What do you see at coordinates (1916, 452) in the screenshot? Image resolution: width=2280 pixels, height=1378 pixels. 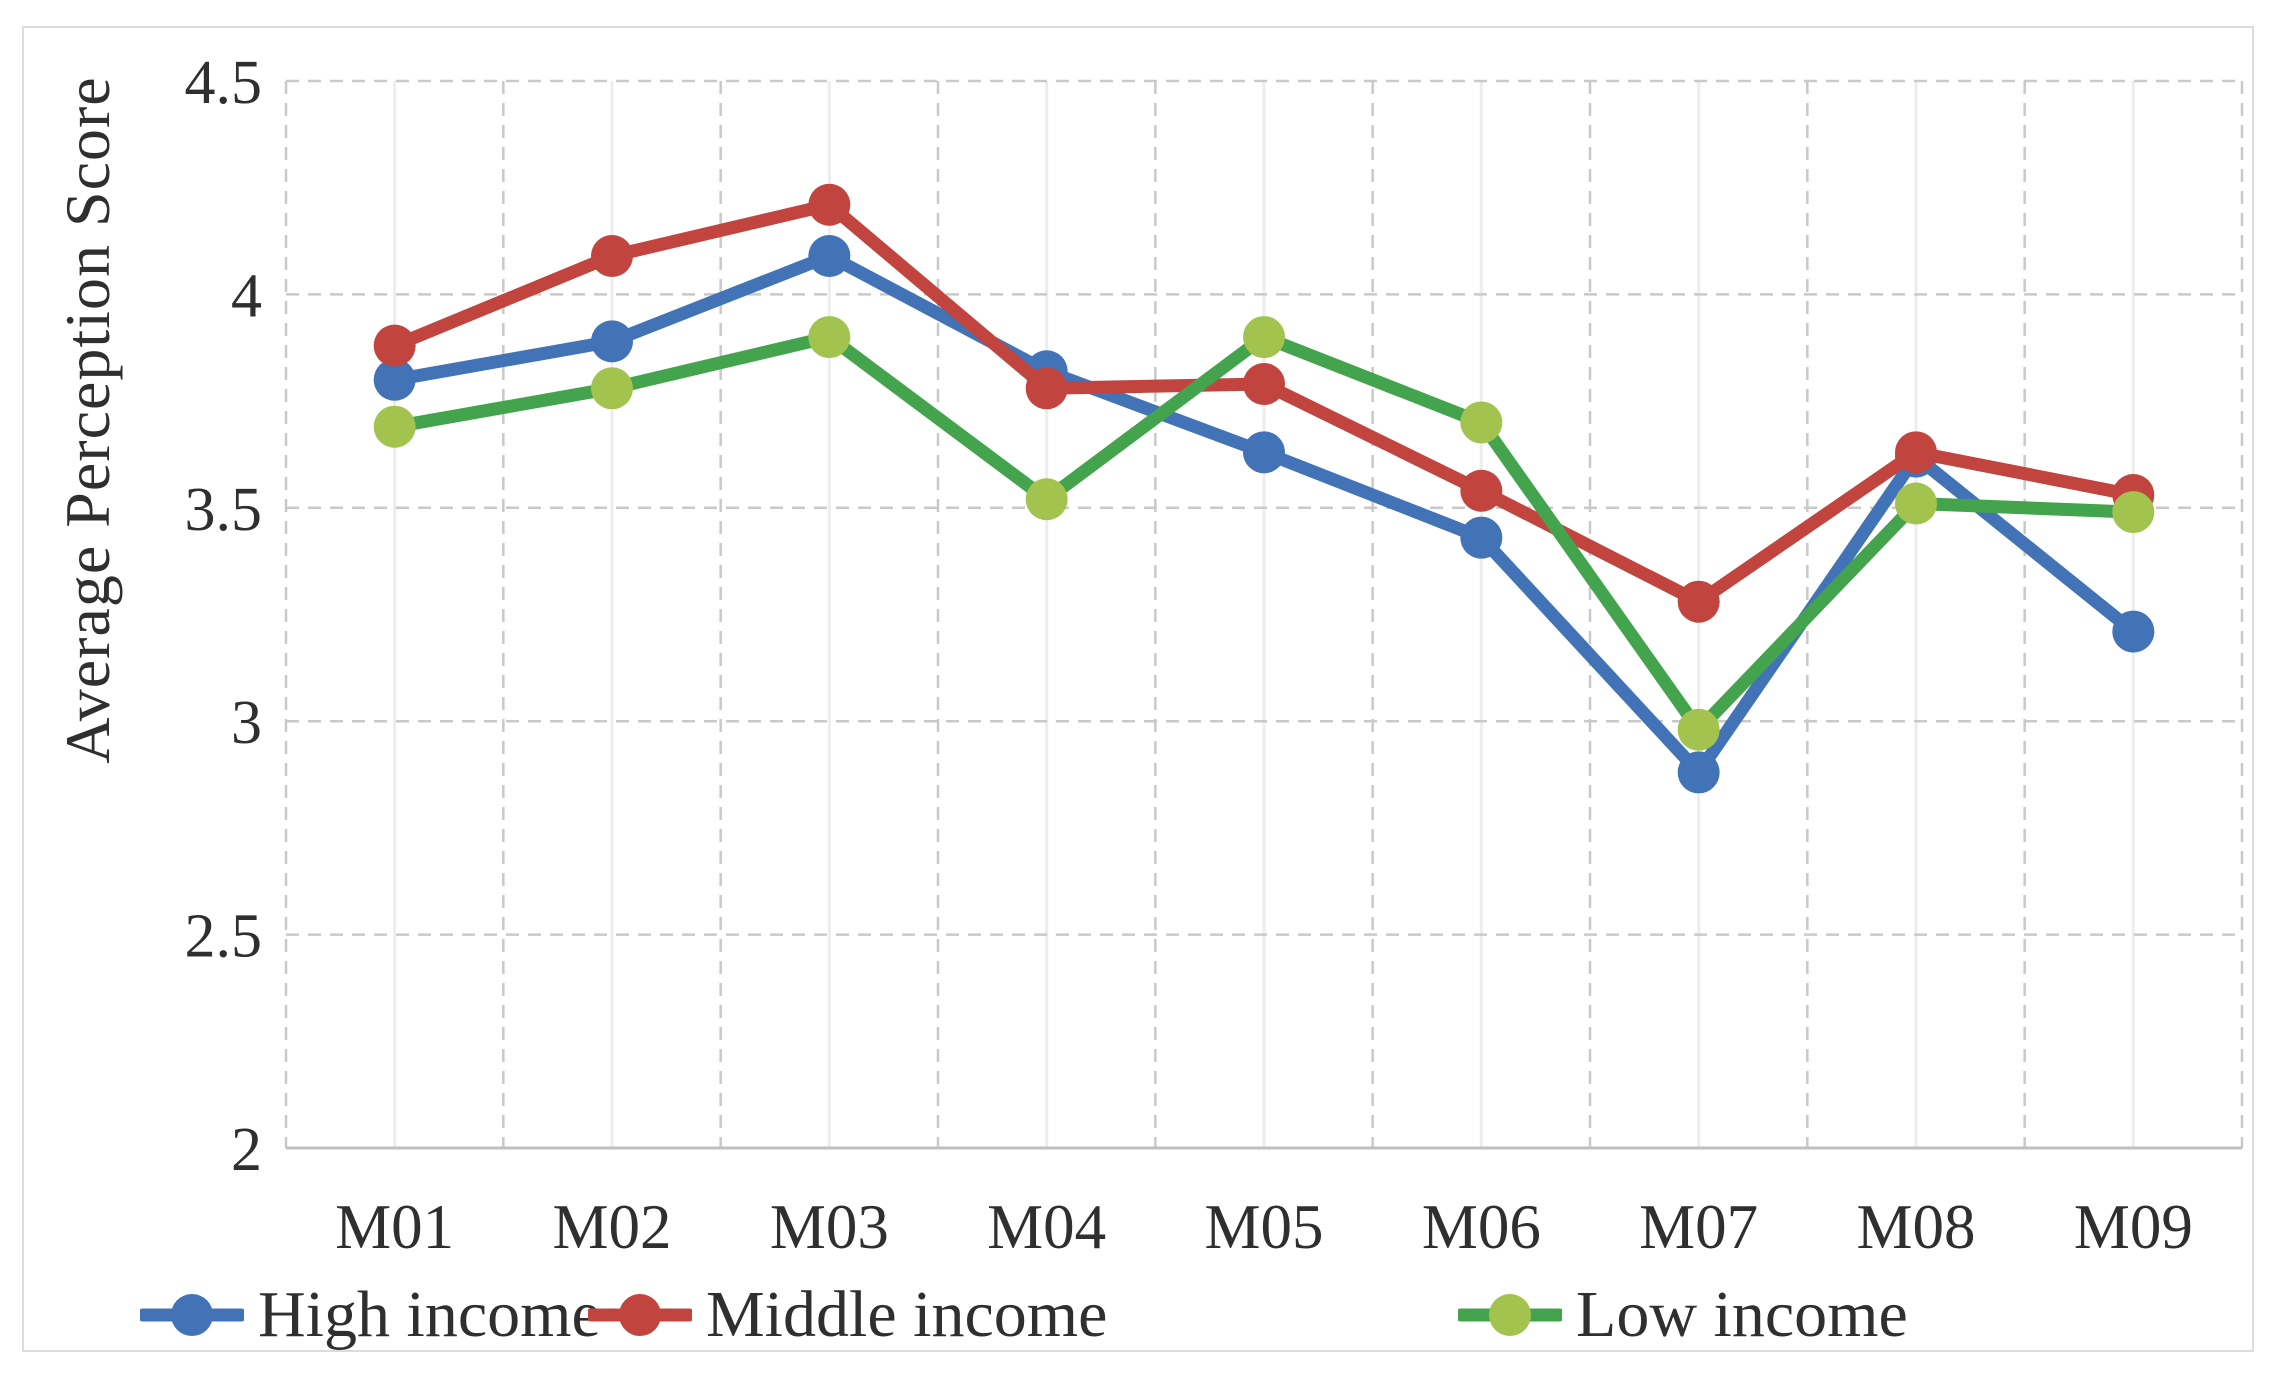 I see `data-point-middle-income-M08` at bounding box center [1916, 452].